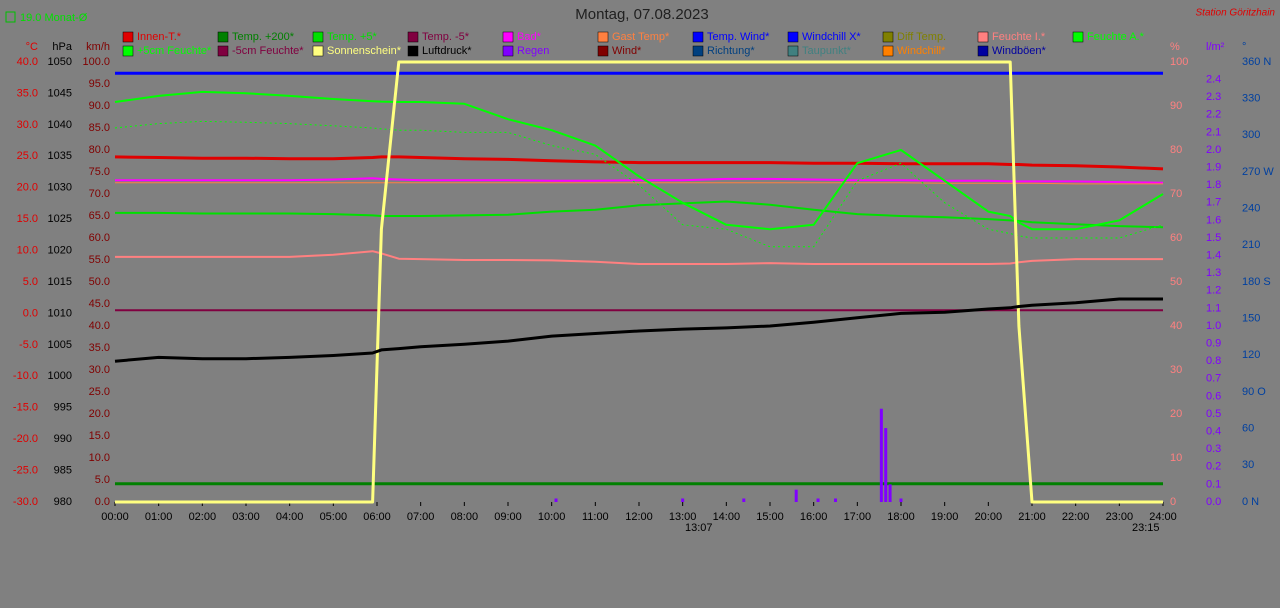  Describe the element at coordinates (27, 250) in the screenshot. I see `y-tick-label: 10.0` at that location.